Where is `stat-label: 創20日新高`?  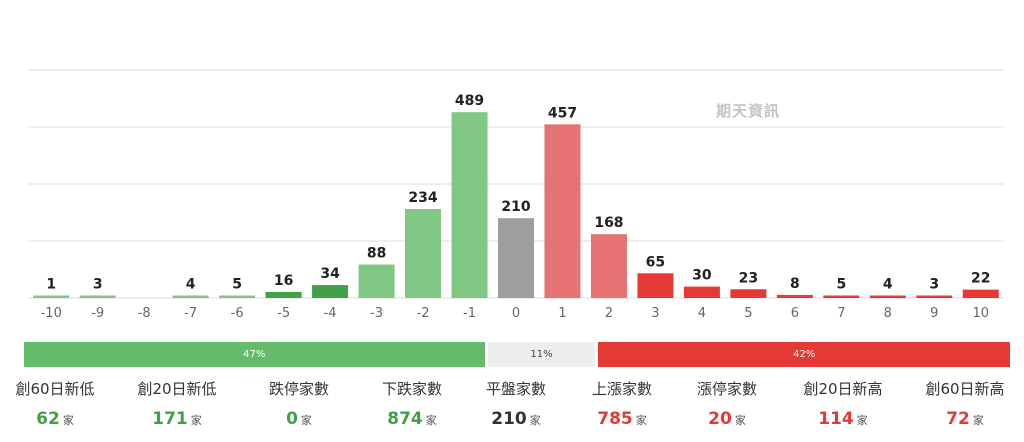 stat-label: 創20日新高 is located at coordinates (843, 389).